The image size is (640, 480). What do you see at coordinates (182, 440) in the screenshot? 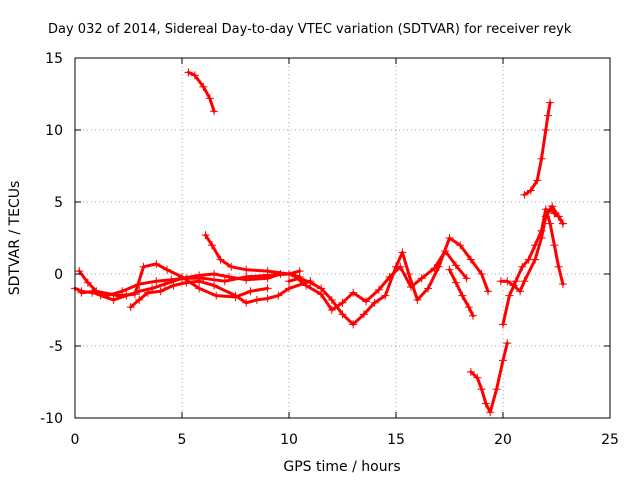
I see `x-tick-label: 5` at bounding box center [182, 440].